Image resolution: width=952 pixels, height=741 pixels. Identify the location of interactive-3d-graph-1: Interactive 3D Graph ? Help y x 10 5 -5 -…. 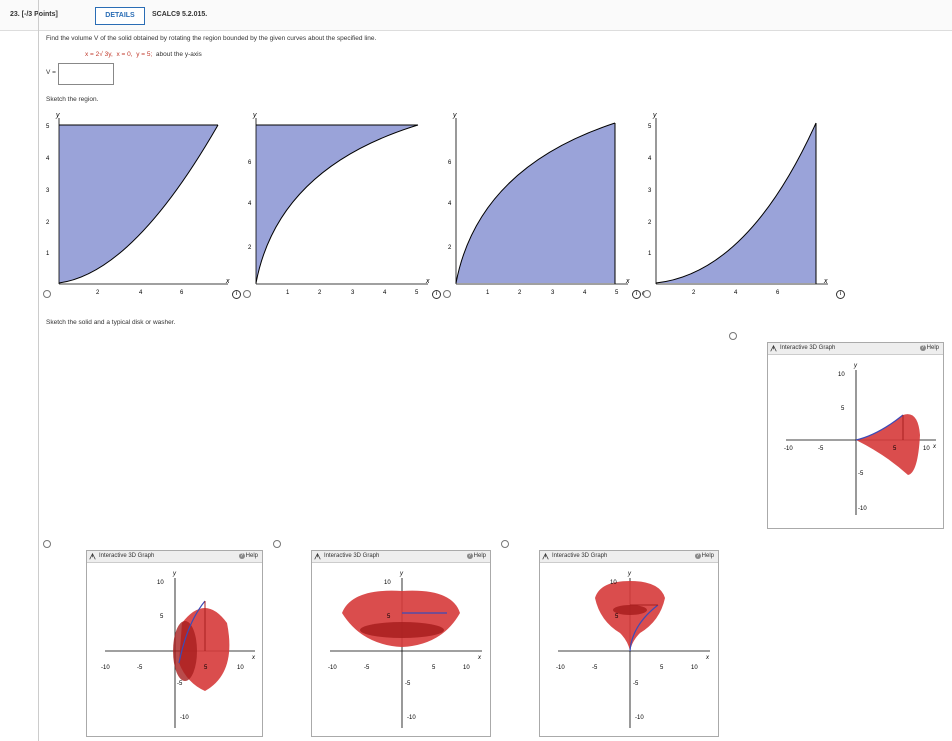
(855, 435).